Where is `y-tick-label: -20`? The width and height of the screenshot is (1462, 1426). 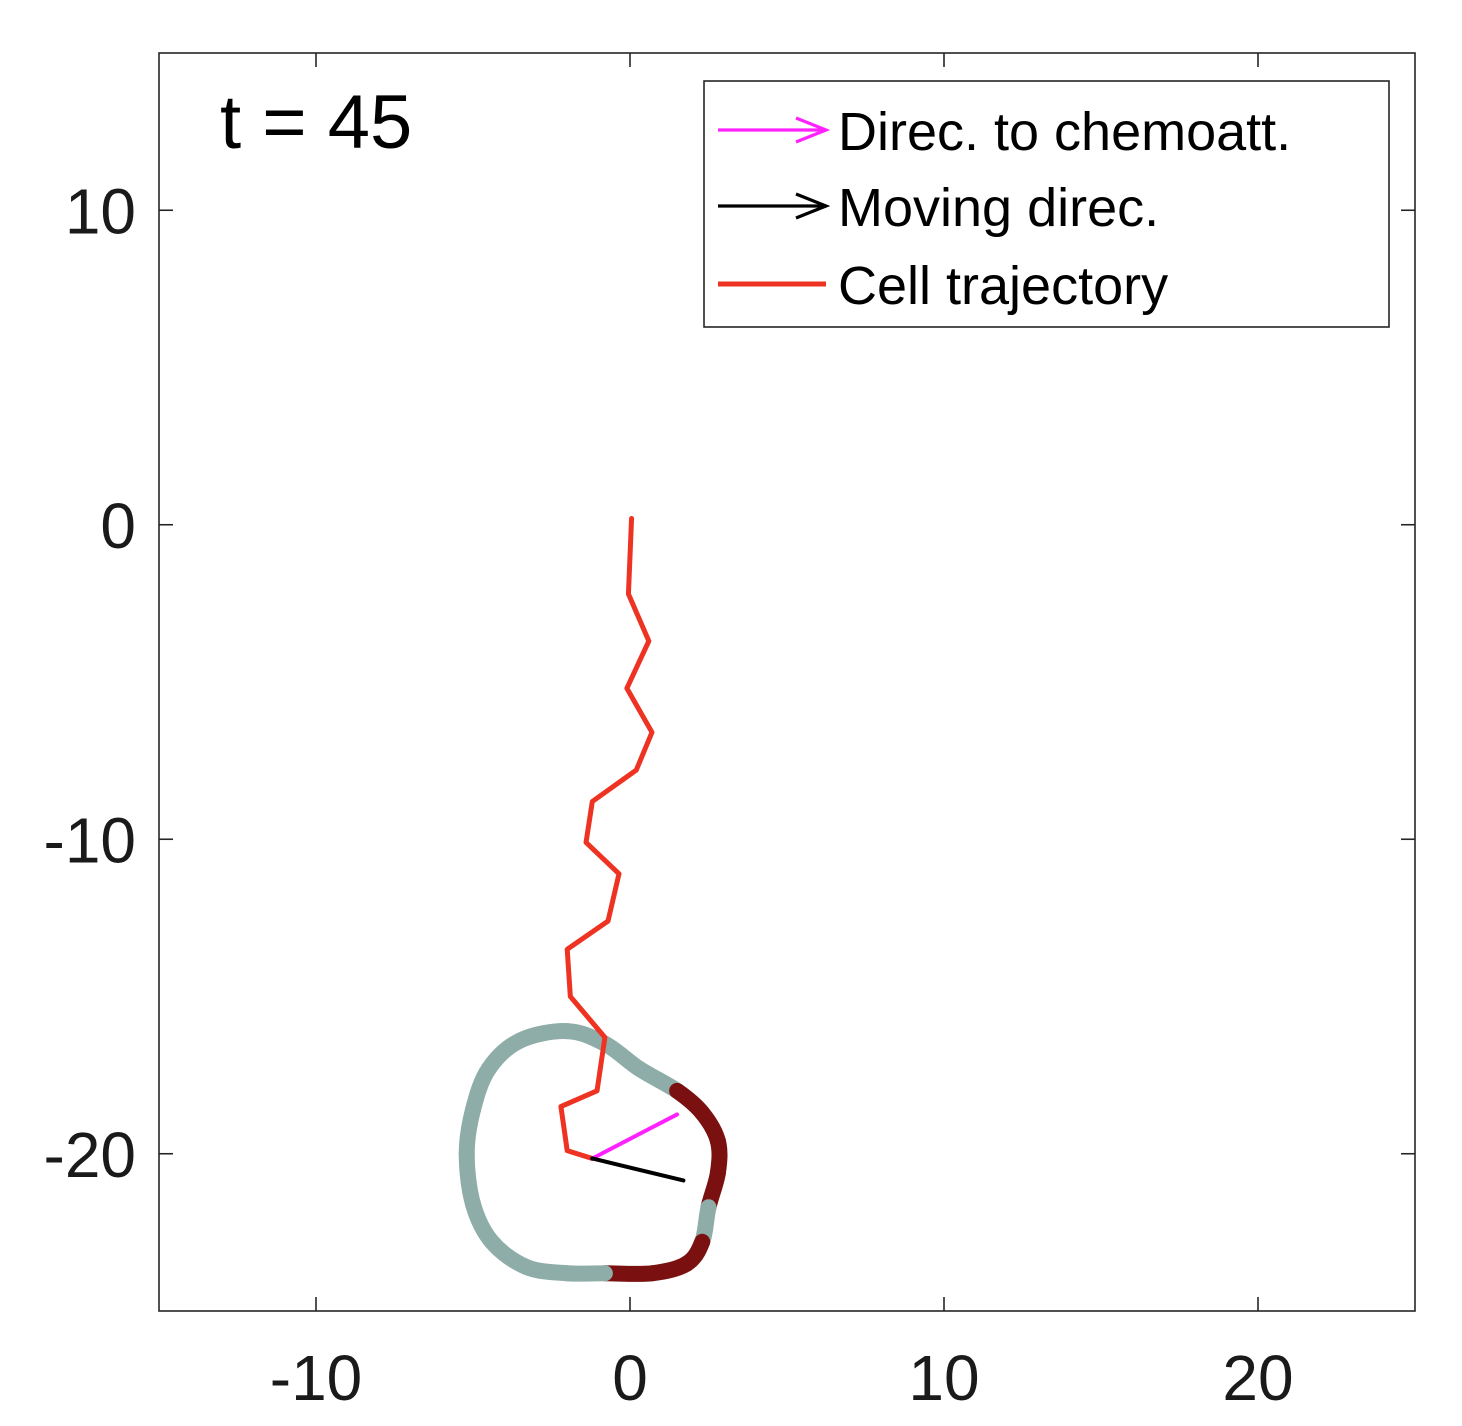
y-tick-label: -20 is located at coordinates (90, 1155).